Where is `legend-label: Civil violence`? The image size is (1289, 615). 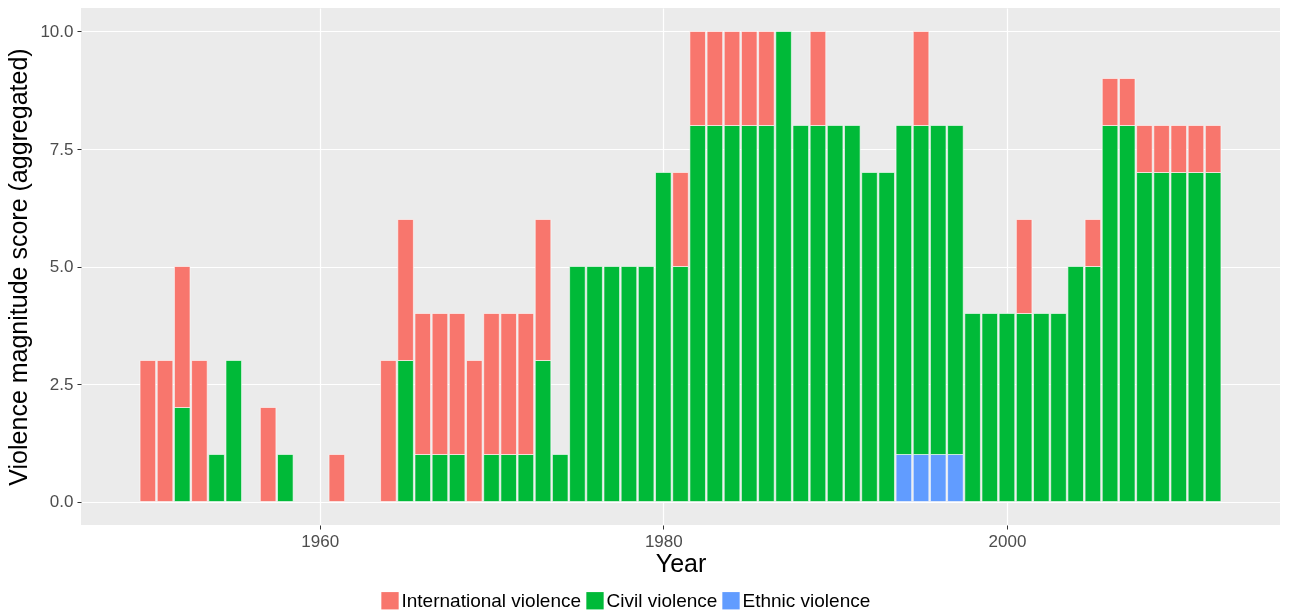
legend-label: Civil violence is located at coordinates (662, 600).